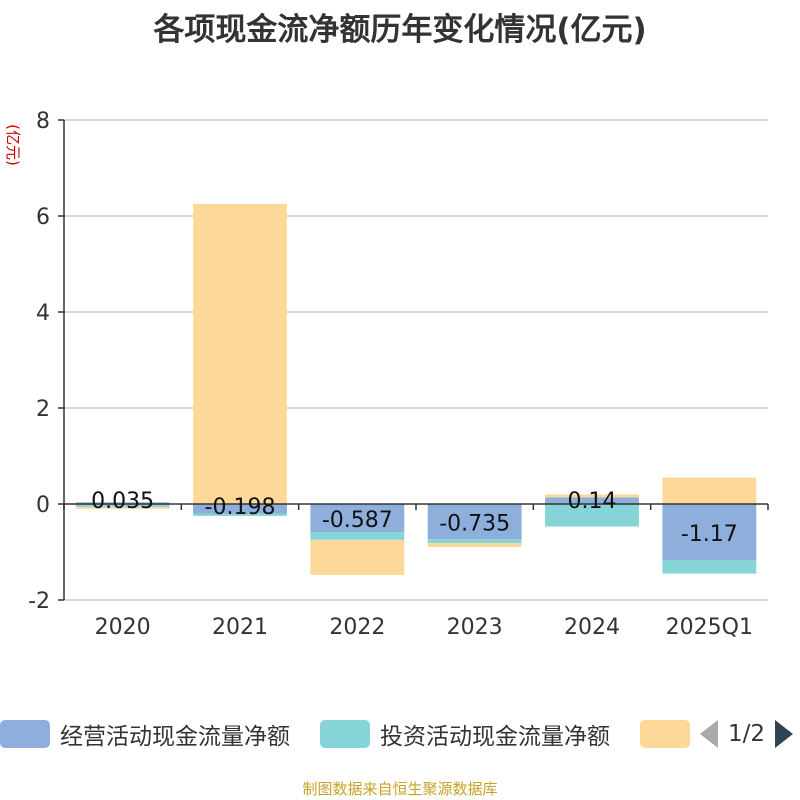 Image resolution: width=800 pixels, height=800 pixels. Describe the element at coordinates (475, 627) in the screenshot. I see `x-tick-label: 2023` at that location.